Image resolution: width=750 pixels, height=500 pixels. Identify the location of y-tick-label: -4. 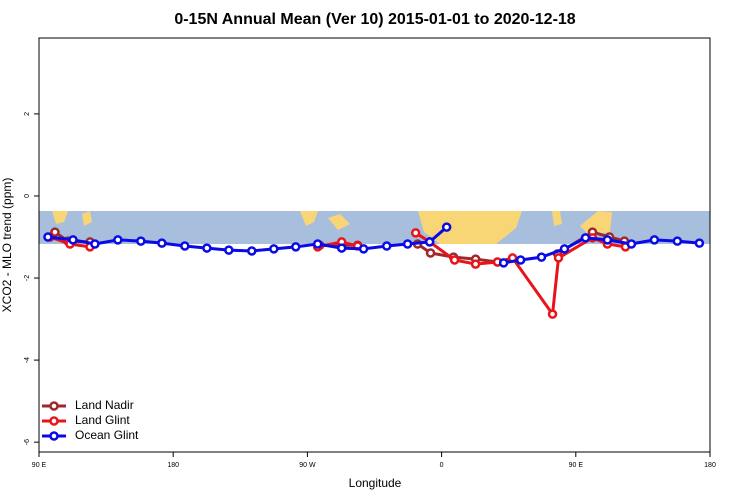
(27, 360).